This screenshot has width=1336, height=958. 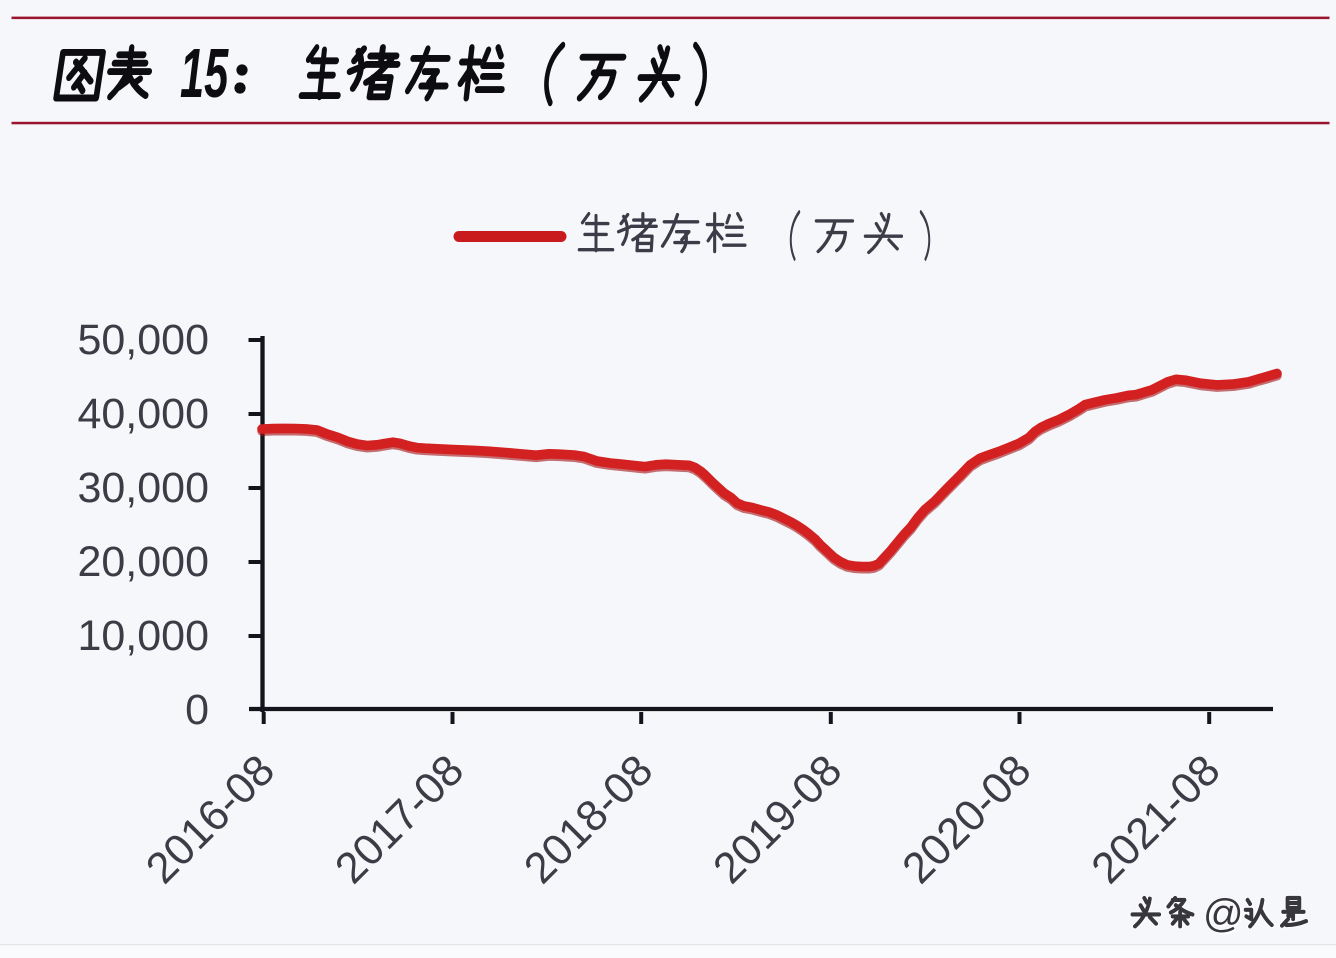 I want to click on svg-text: 0, so click(x=197, y=710).